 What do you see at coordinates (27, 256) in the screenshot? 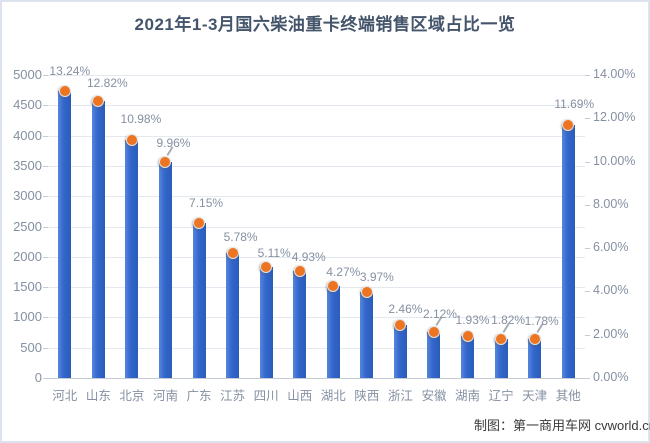
I see `left-axis-tick-label: 2000` at bounding box center [27, 256].